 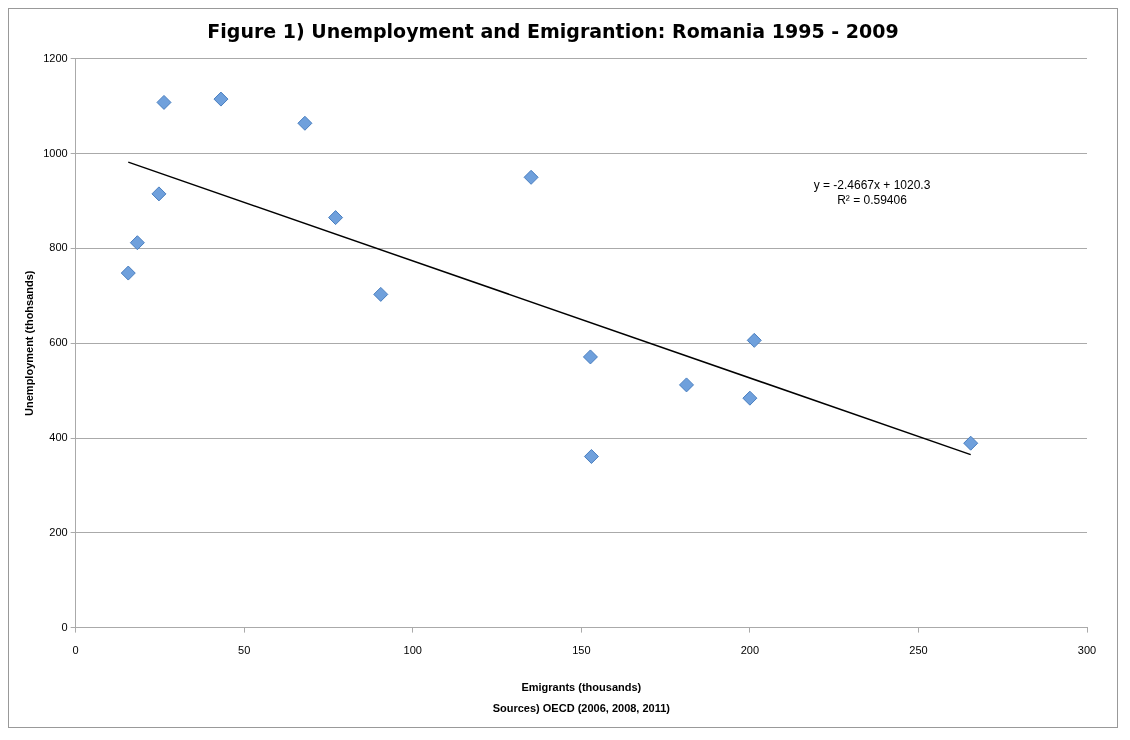 What do you see at coordinates (872, 200) in the screenshot?
I see `annotation: R² = 0.59406` at bounding box center [872, 200].